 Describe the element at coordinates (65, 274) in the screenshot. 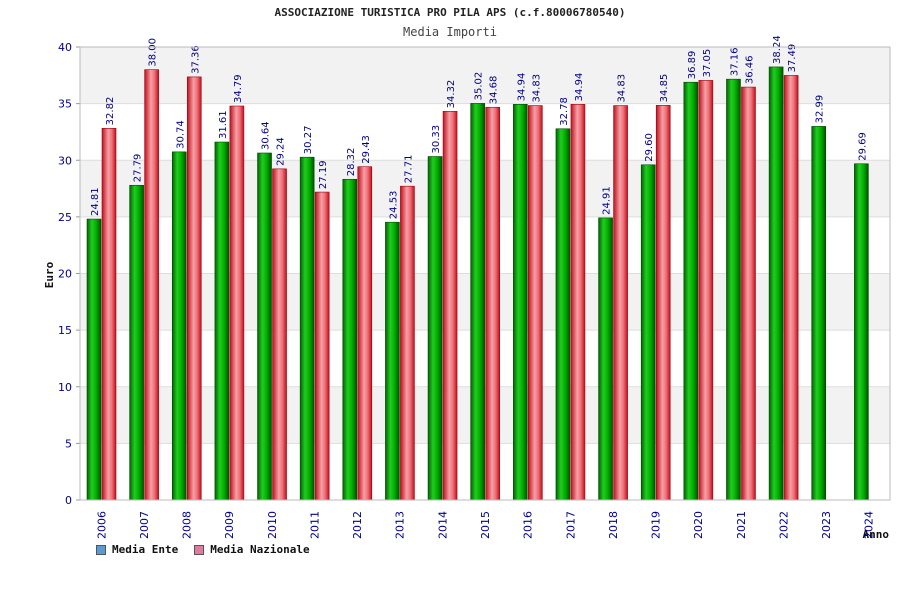

I see `y-tick-label: 20` at that location.